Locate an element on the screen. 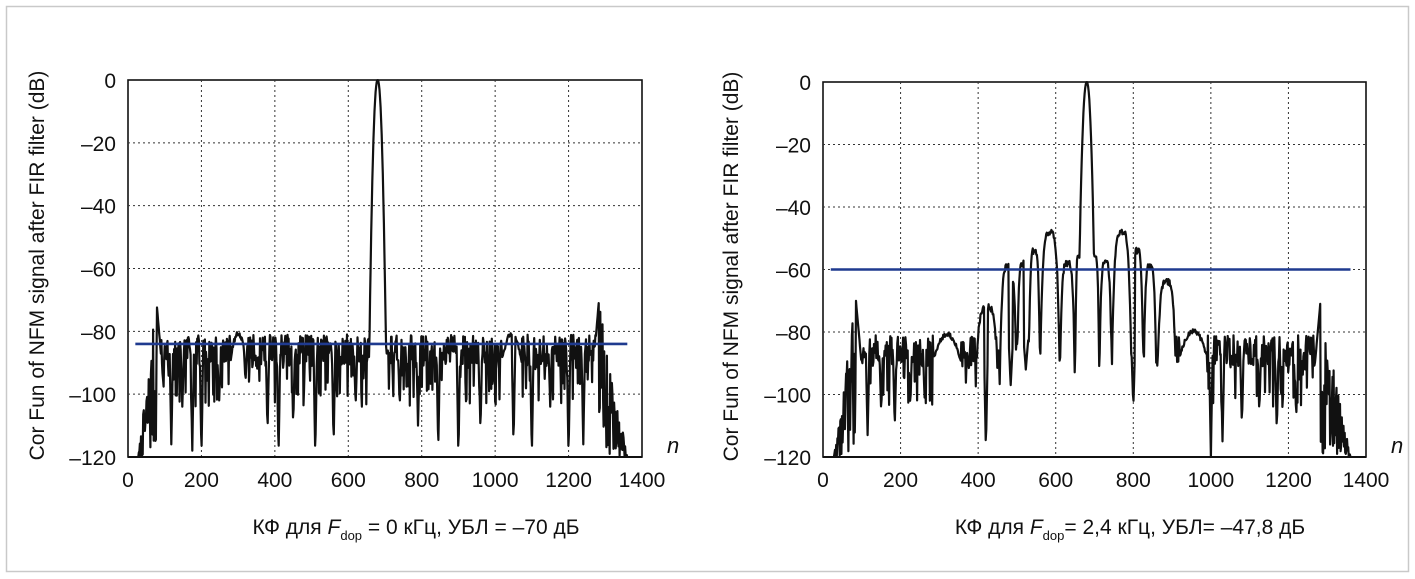  caption: КФ для Fdop = 0 кГц, УБЛ = –70 дБ is located at coordinates (415, 529).